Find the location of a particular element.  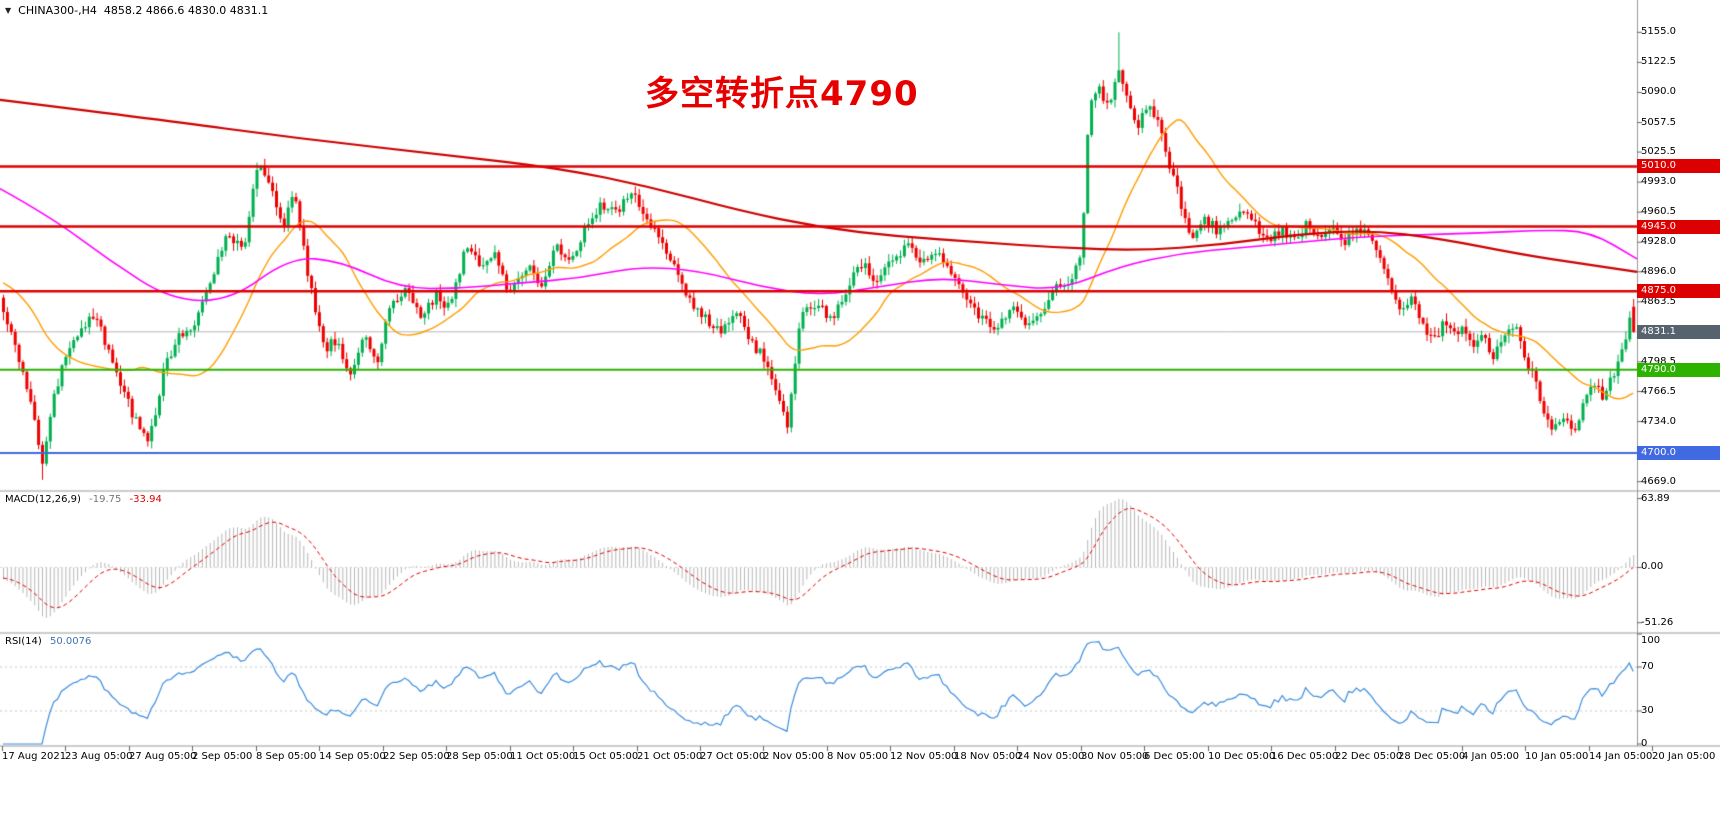

time-axis-label: 23 Aug 05:00 is located at coordinates (99, 756).